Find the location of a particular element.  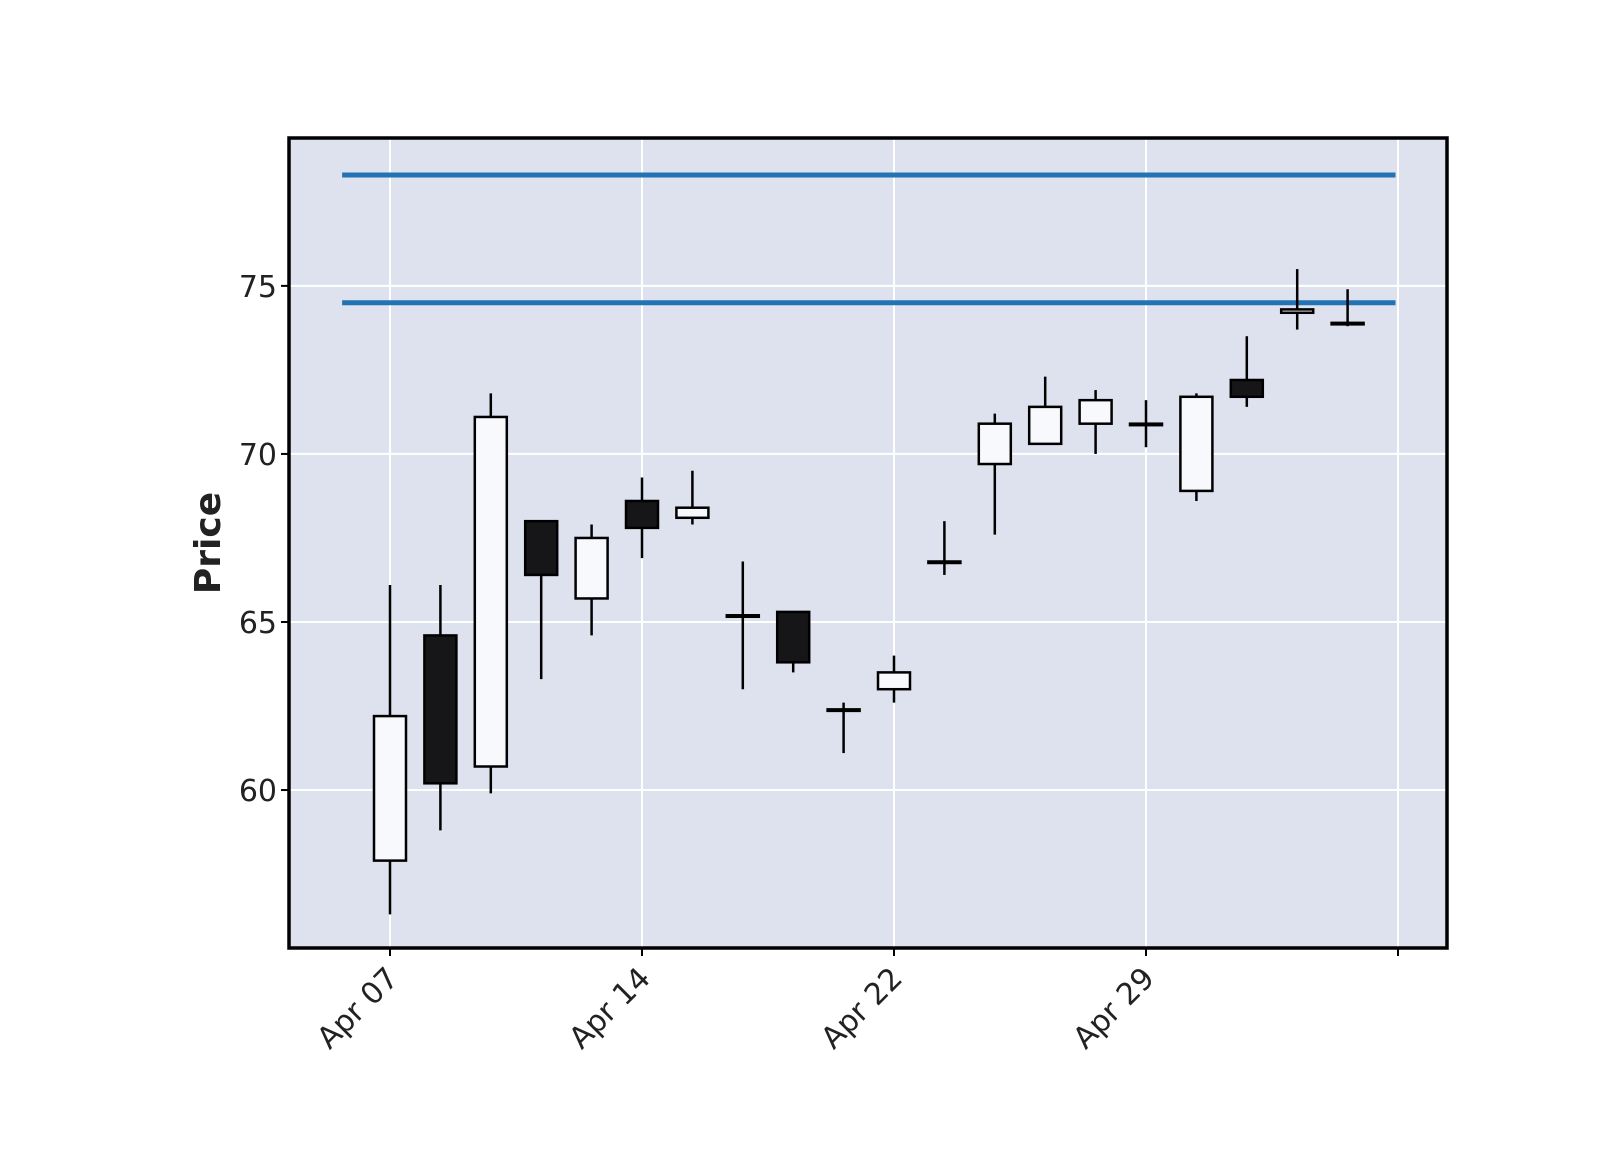

y-tick-label: 75 is located at coordinates (258, 287).